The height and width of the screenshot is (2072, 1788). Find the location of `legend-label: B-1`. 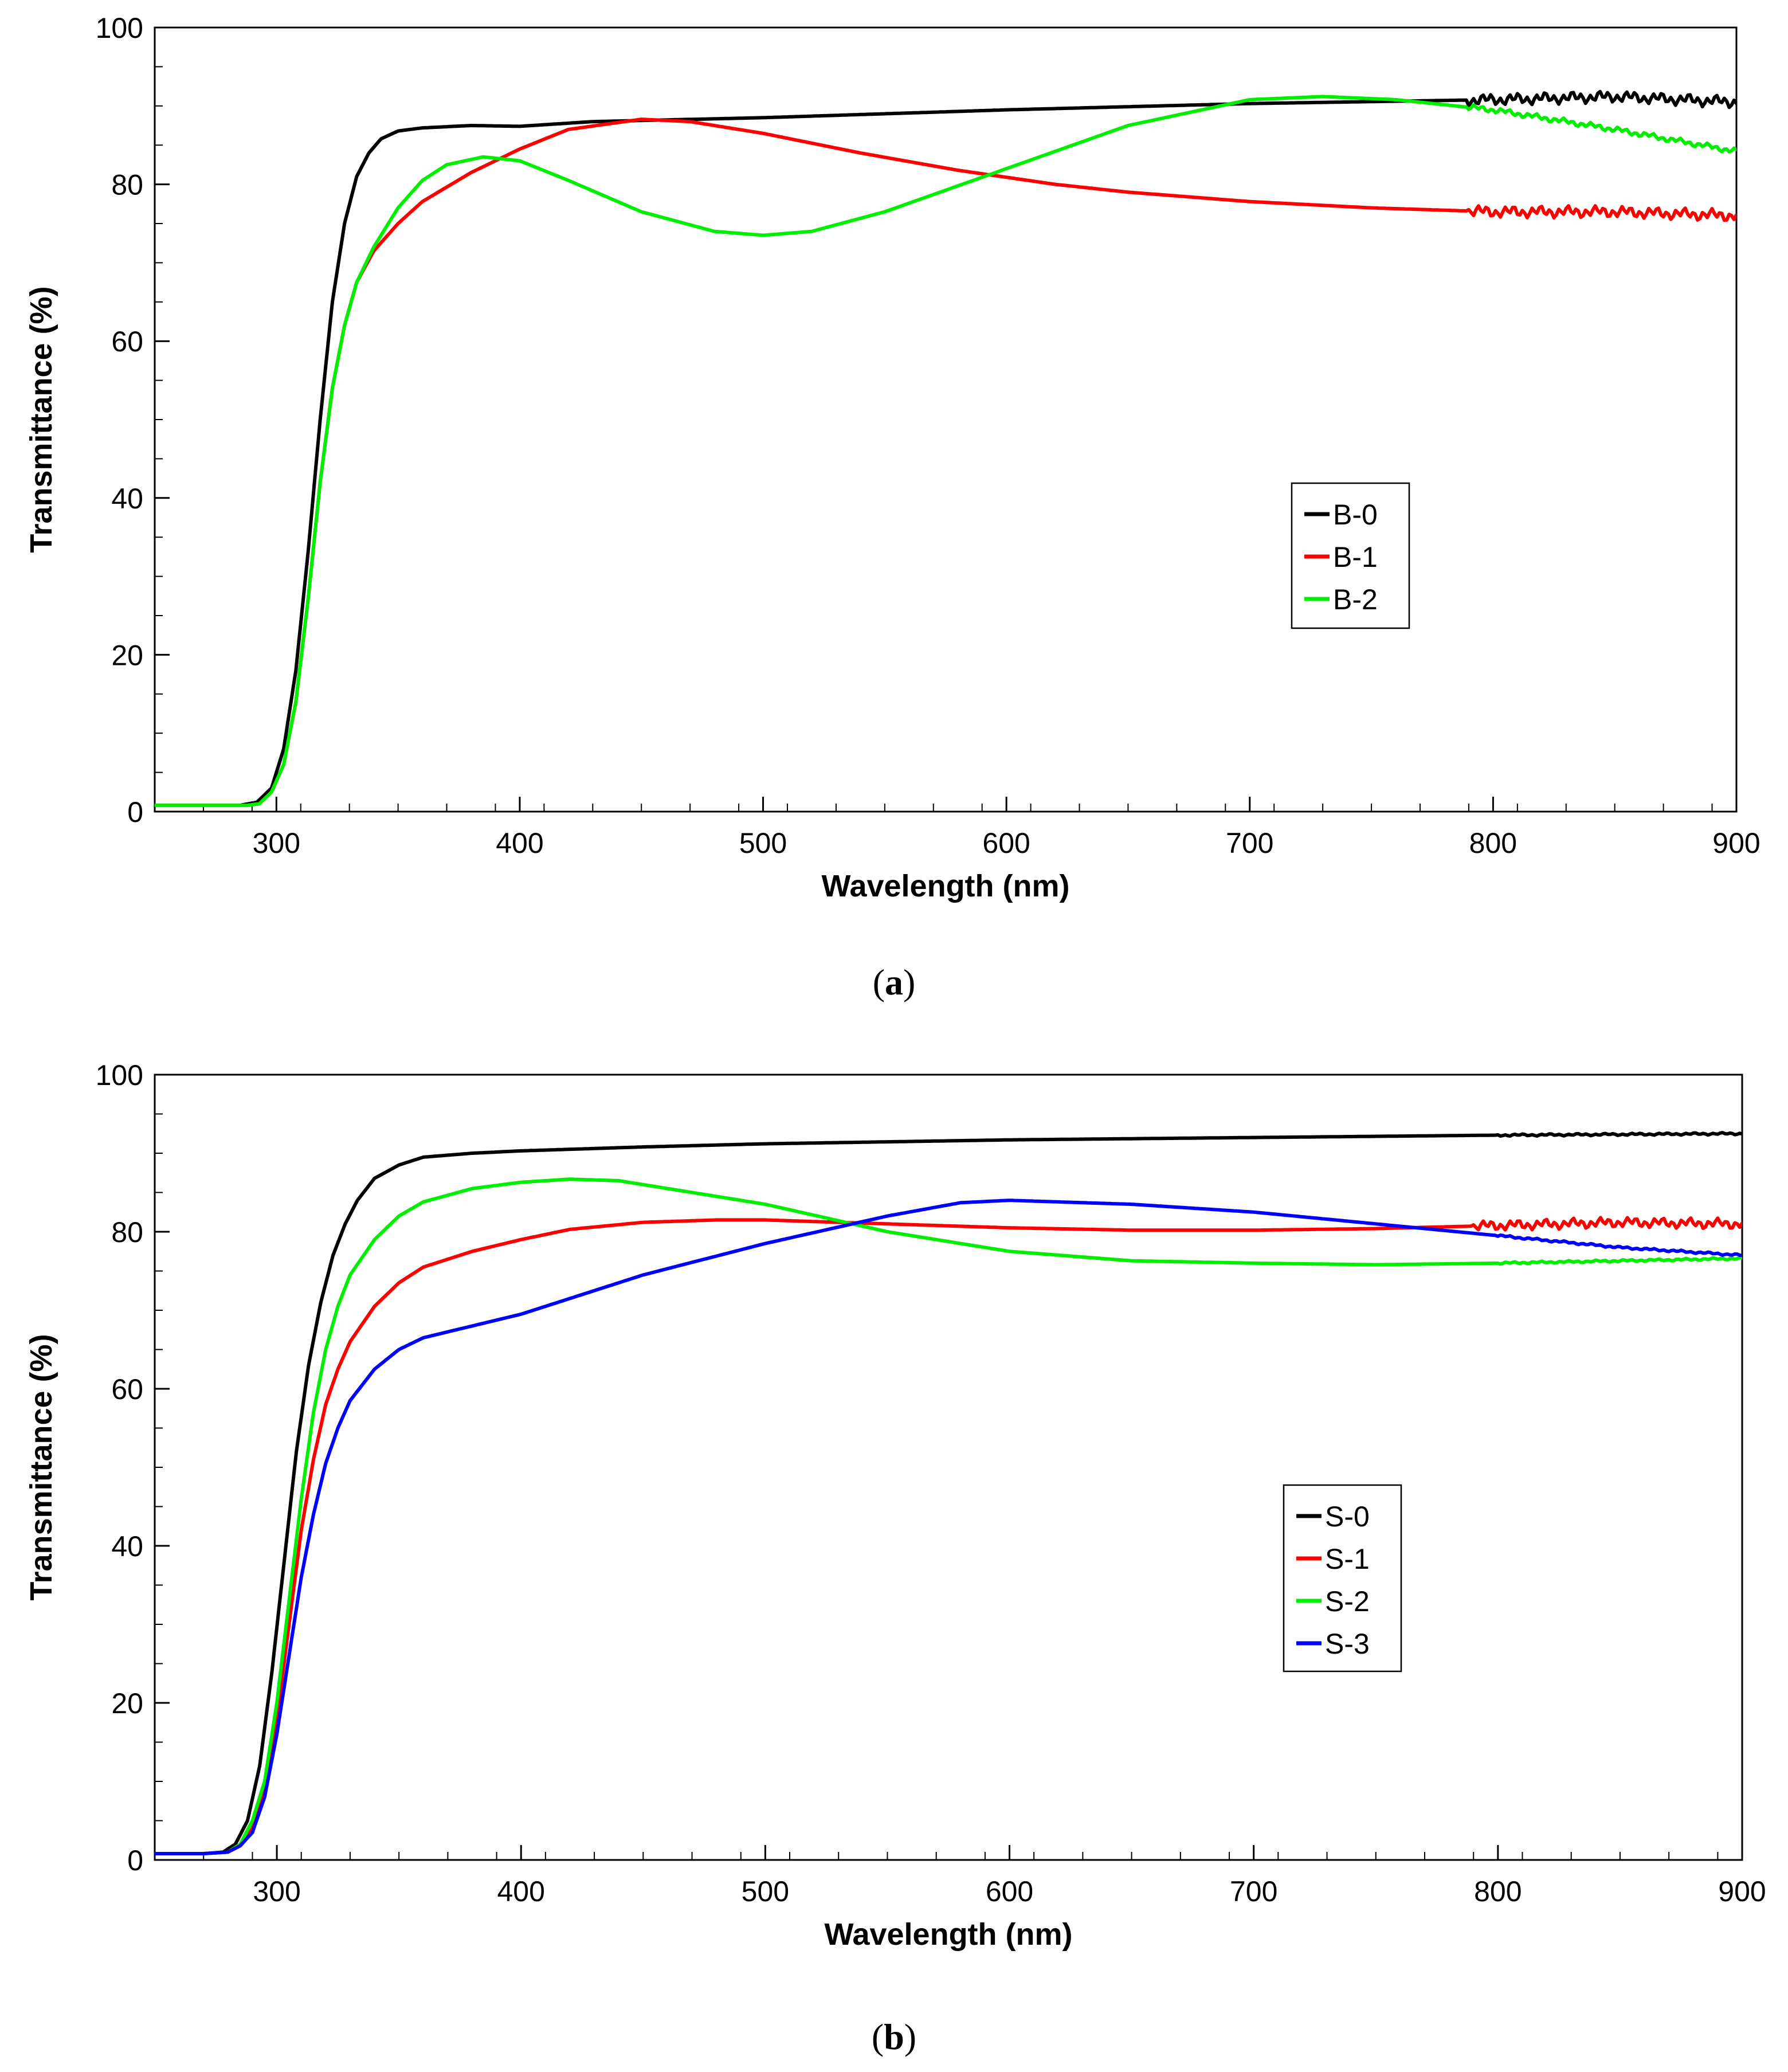

legend-label: B-1 is located at coordinates (1355, 557).